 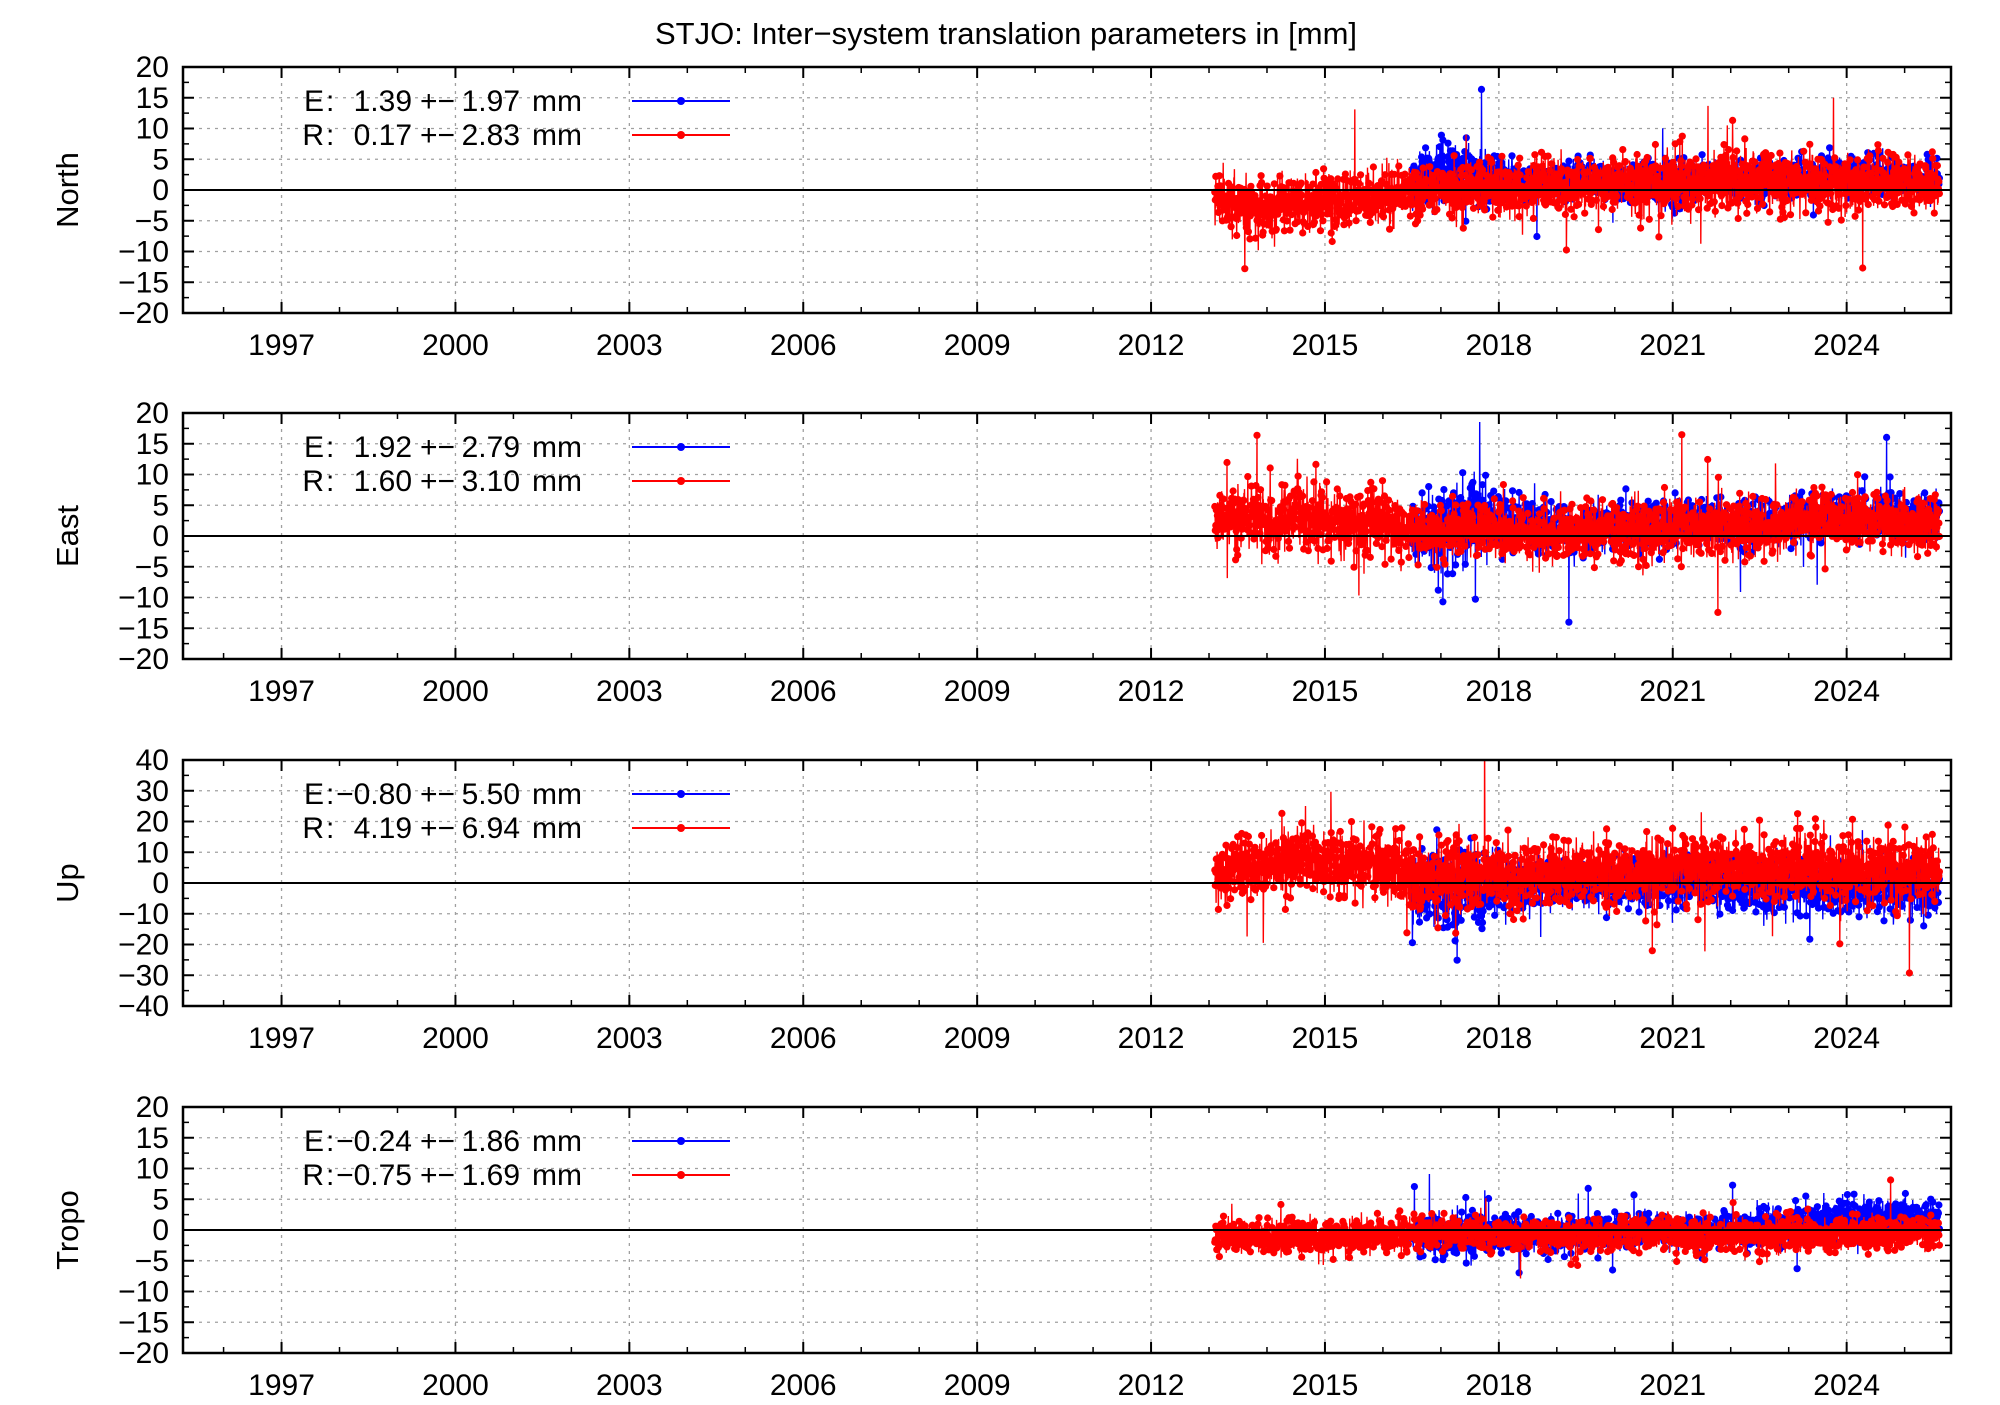 What do you see at coordinates (67, 190) in the screenshot?
I see `y-axis-label: North` at bounding box center [67, 190].